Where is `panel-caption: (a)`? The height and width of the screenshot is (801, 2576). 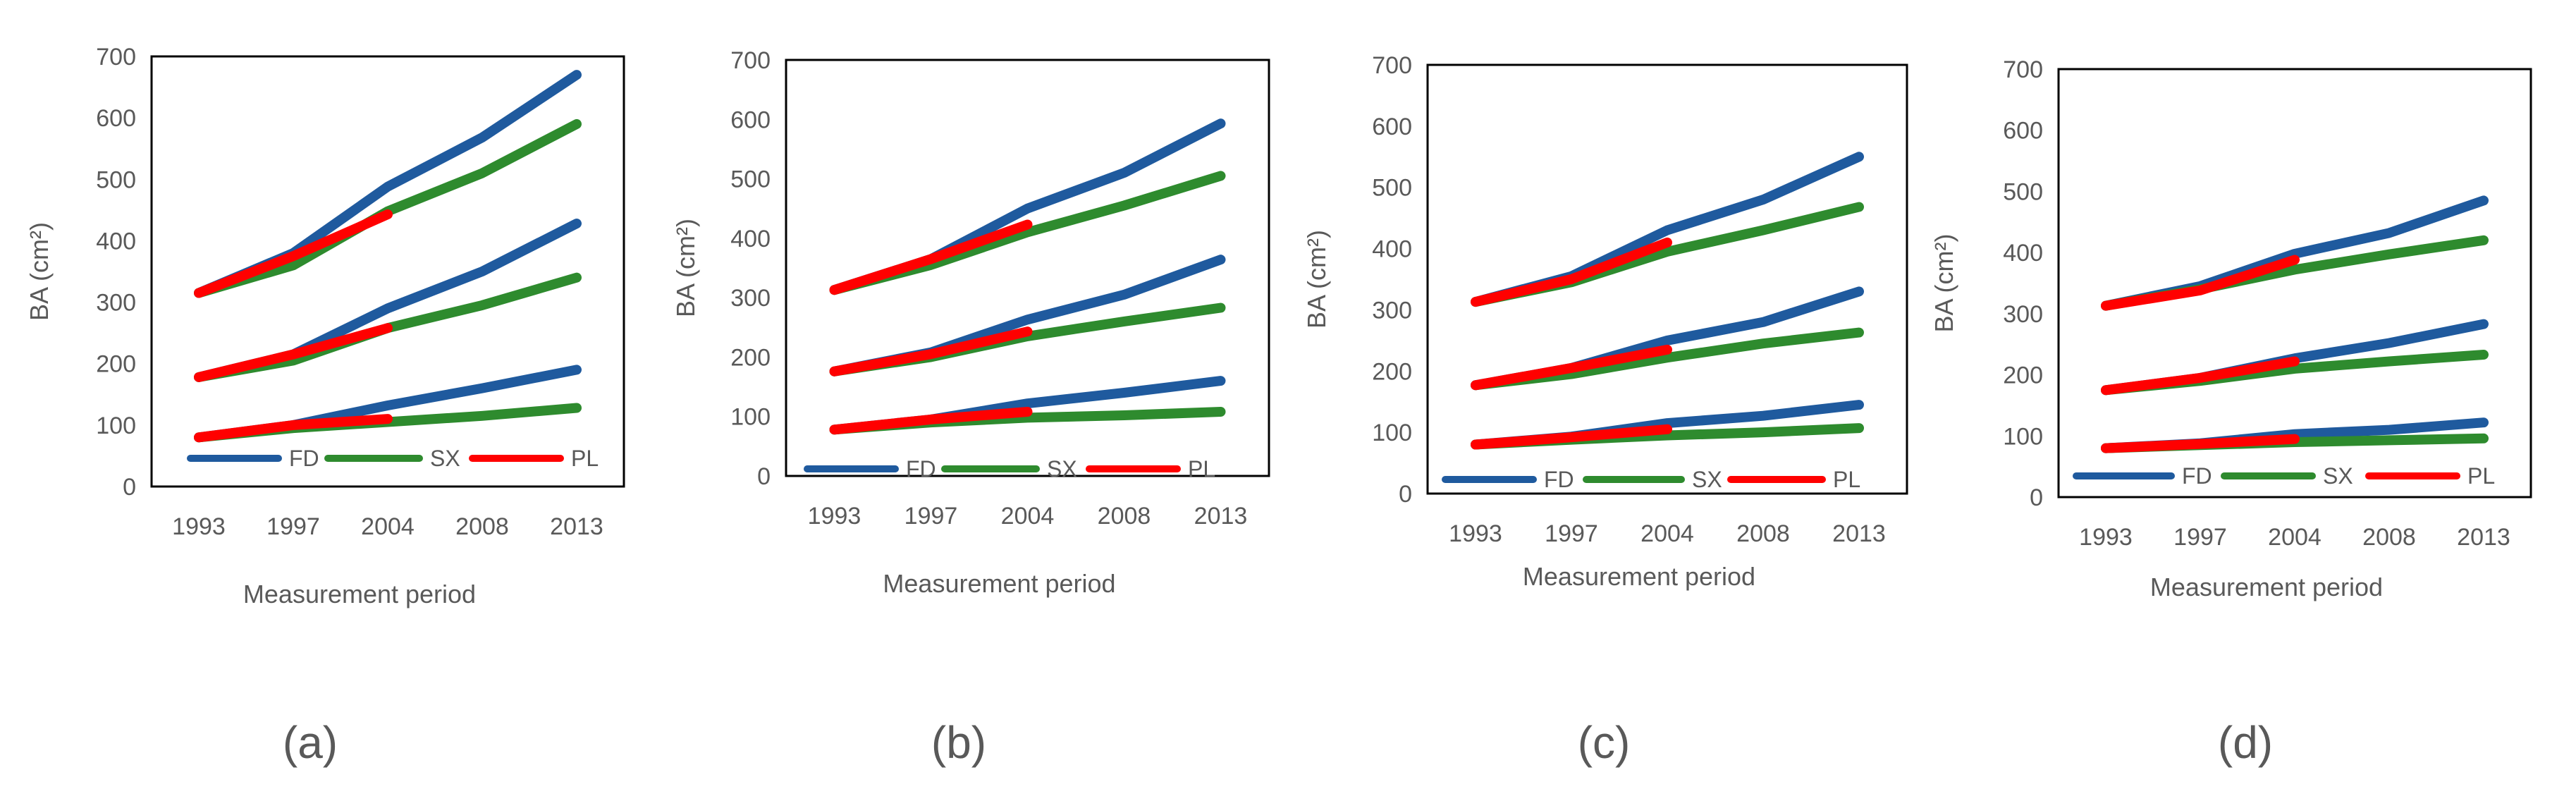 panel-caption: (a) is located at coordinates (310, 742).